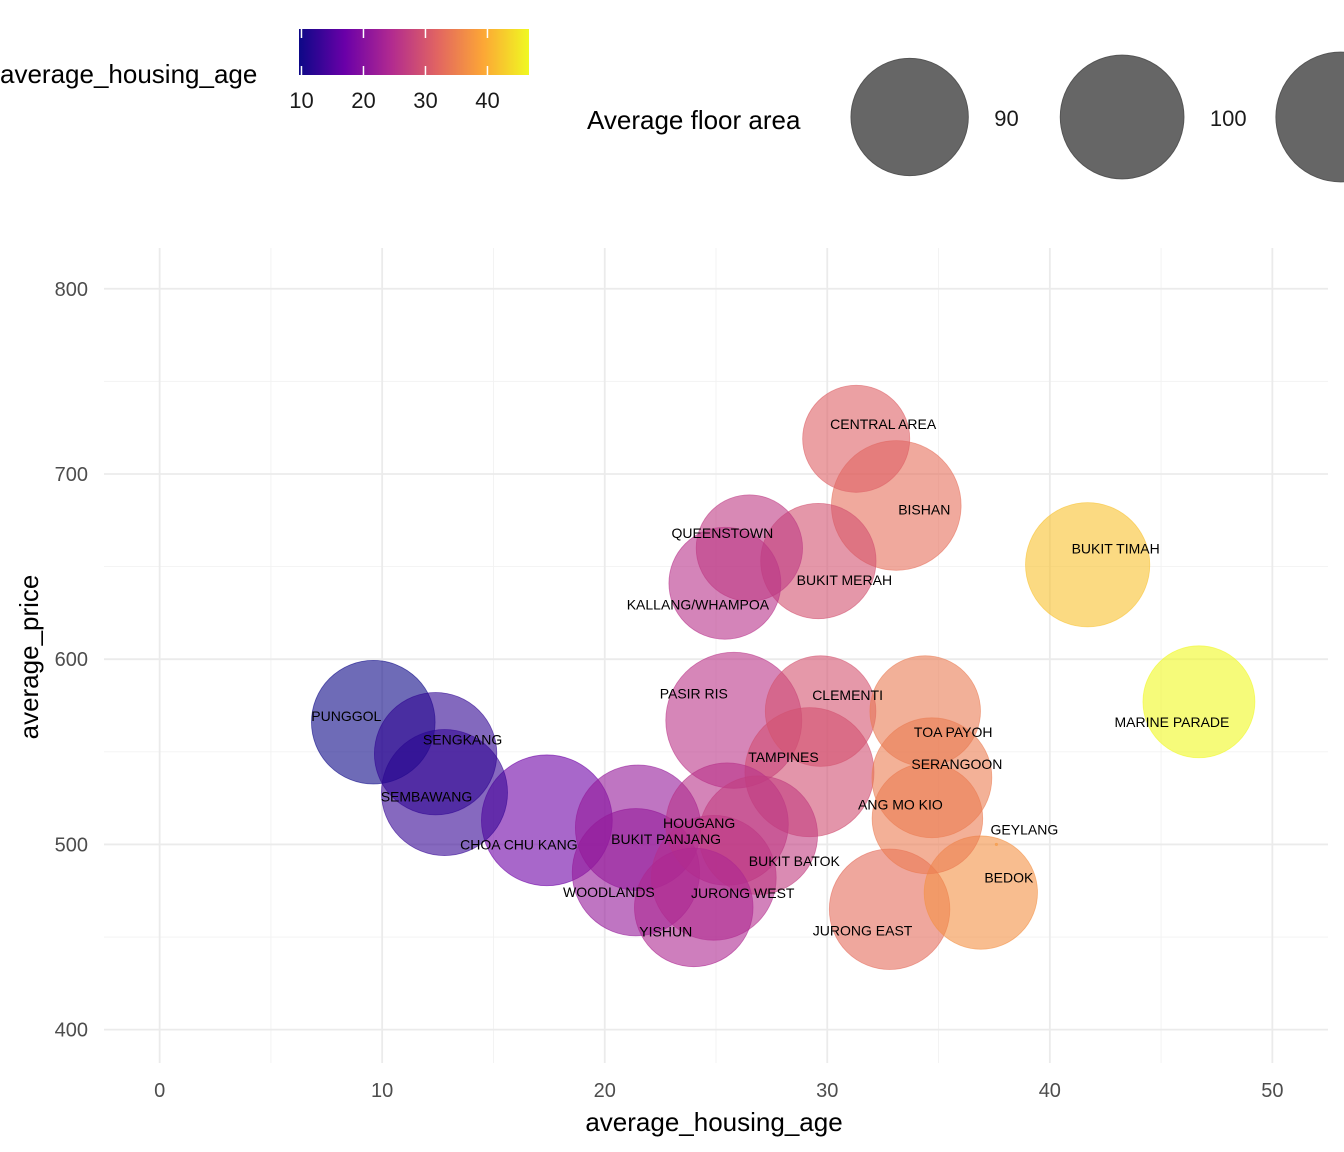  I want to click on color-legend-title: average_housing_age, so click(128, 74).